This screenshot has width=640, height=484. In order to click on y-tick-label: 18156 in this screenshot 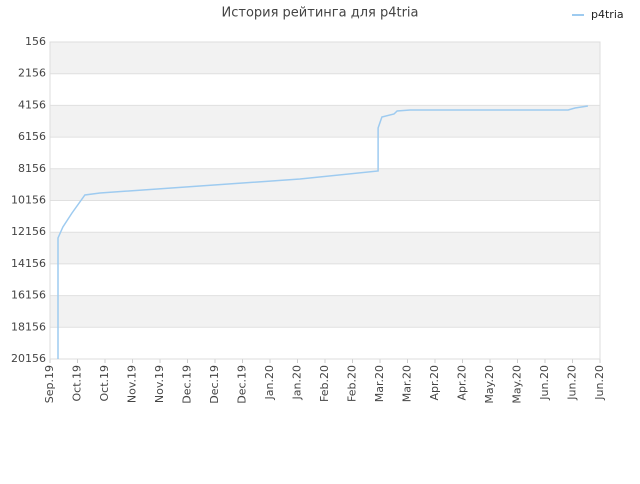, I will do `click(28, 326)`.